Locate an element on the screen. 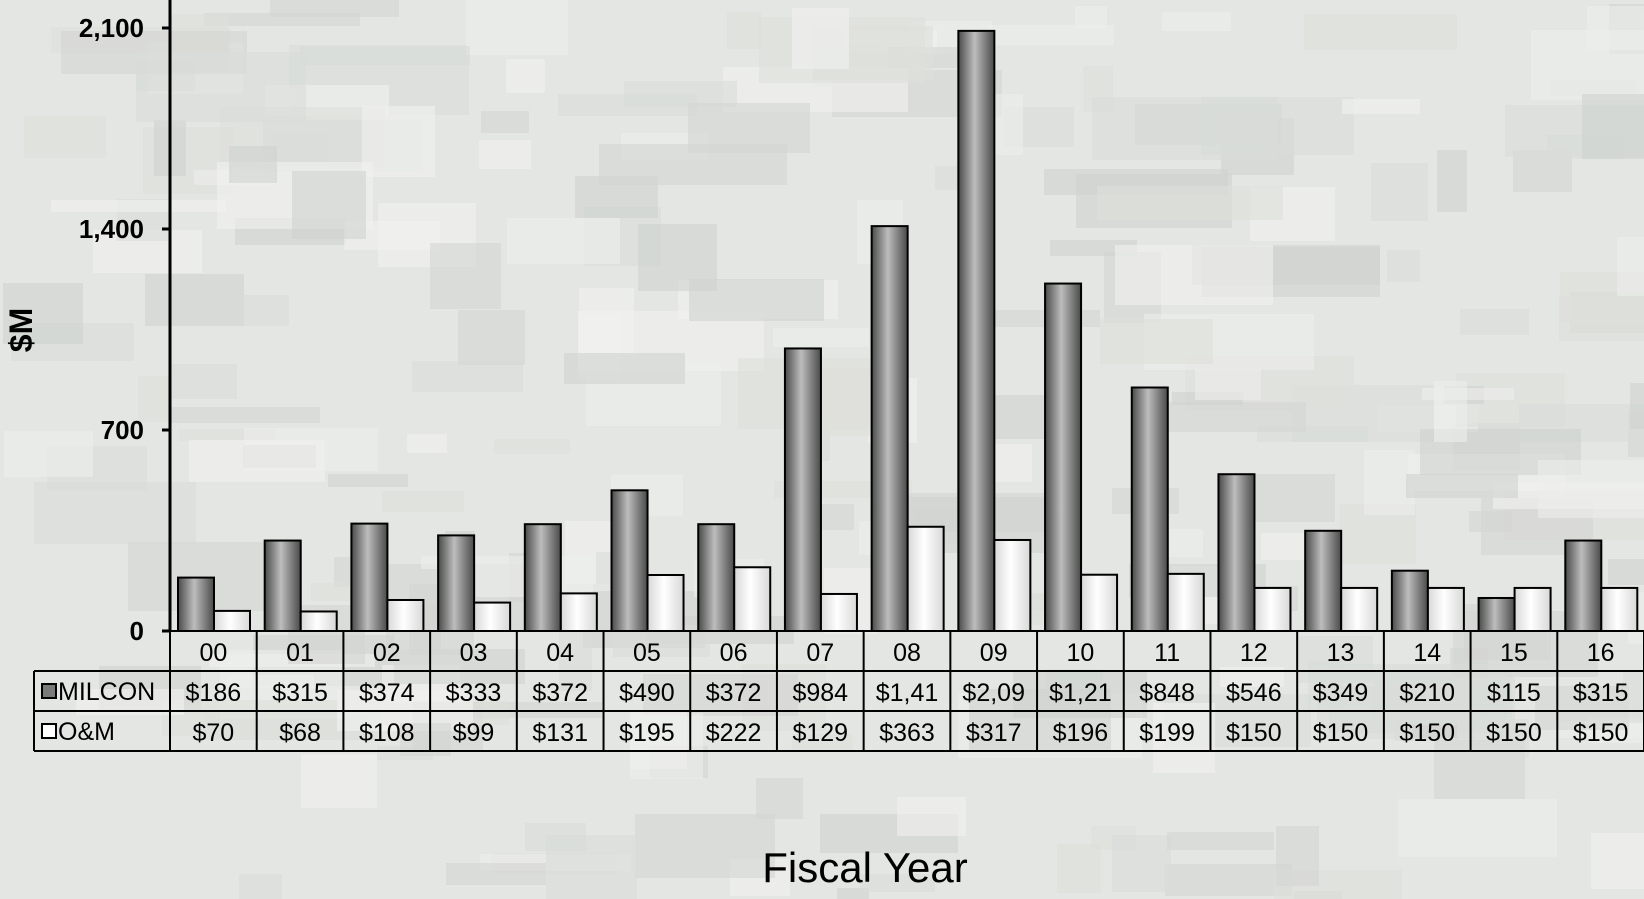  legend-series-name: MILCON is located at coordinates (106, 692).